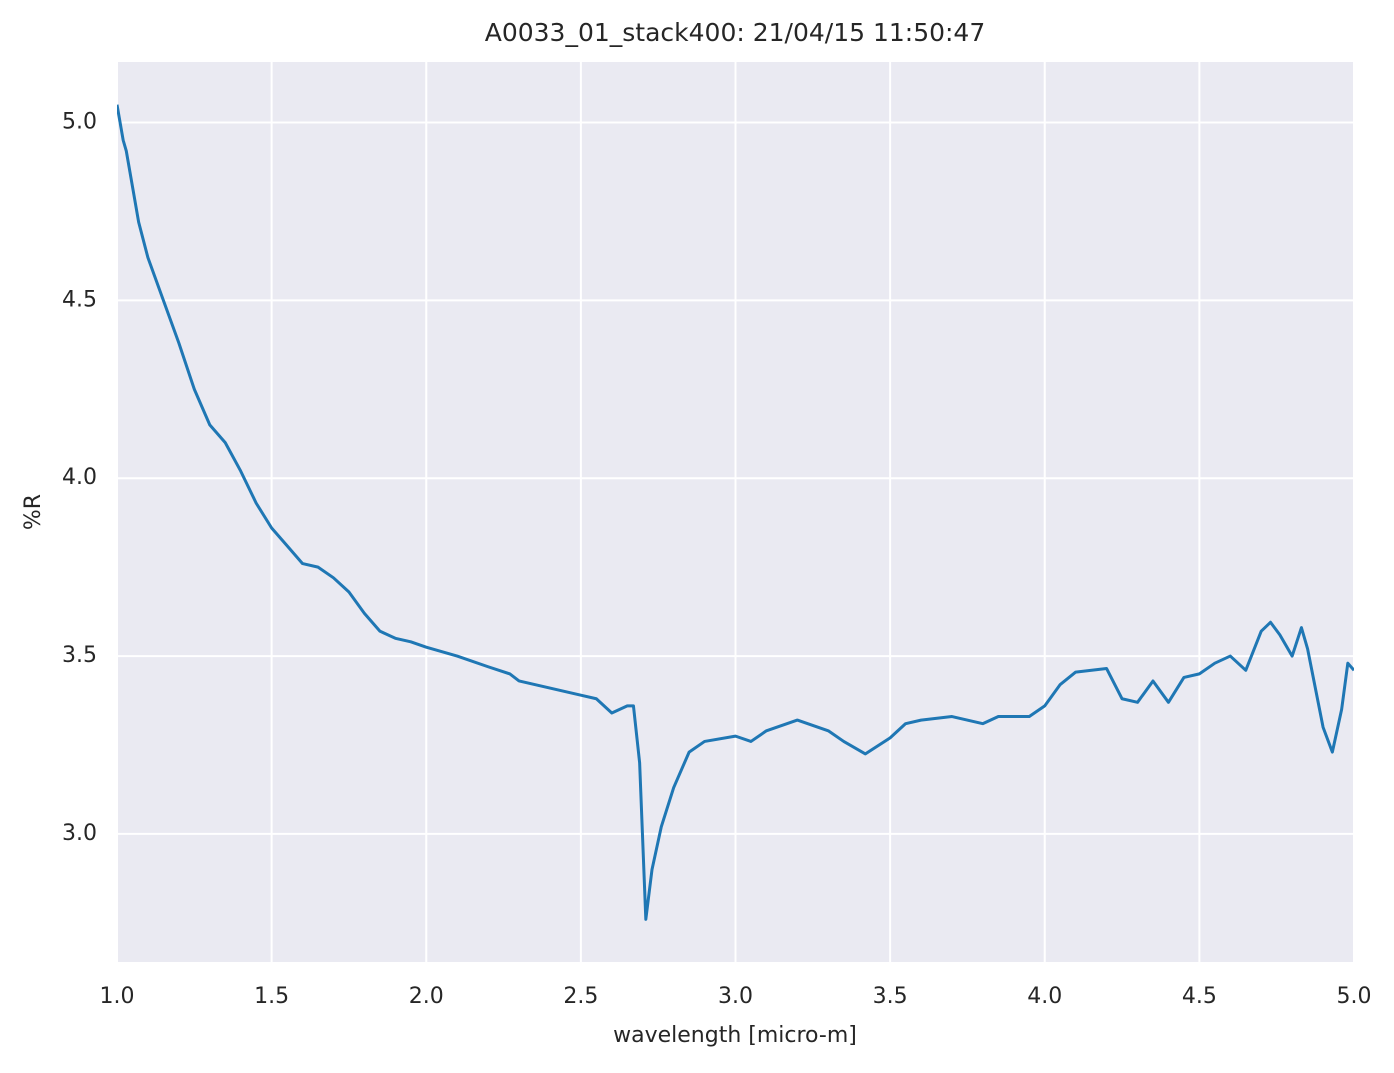  What do you see at coordinates (79, 299) in the screenshot?
I see `y-tick-label: 4.5` at bounding box center [79, 299].